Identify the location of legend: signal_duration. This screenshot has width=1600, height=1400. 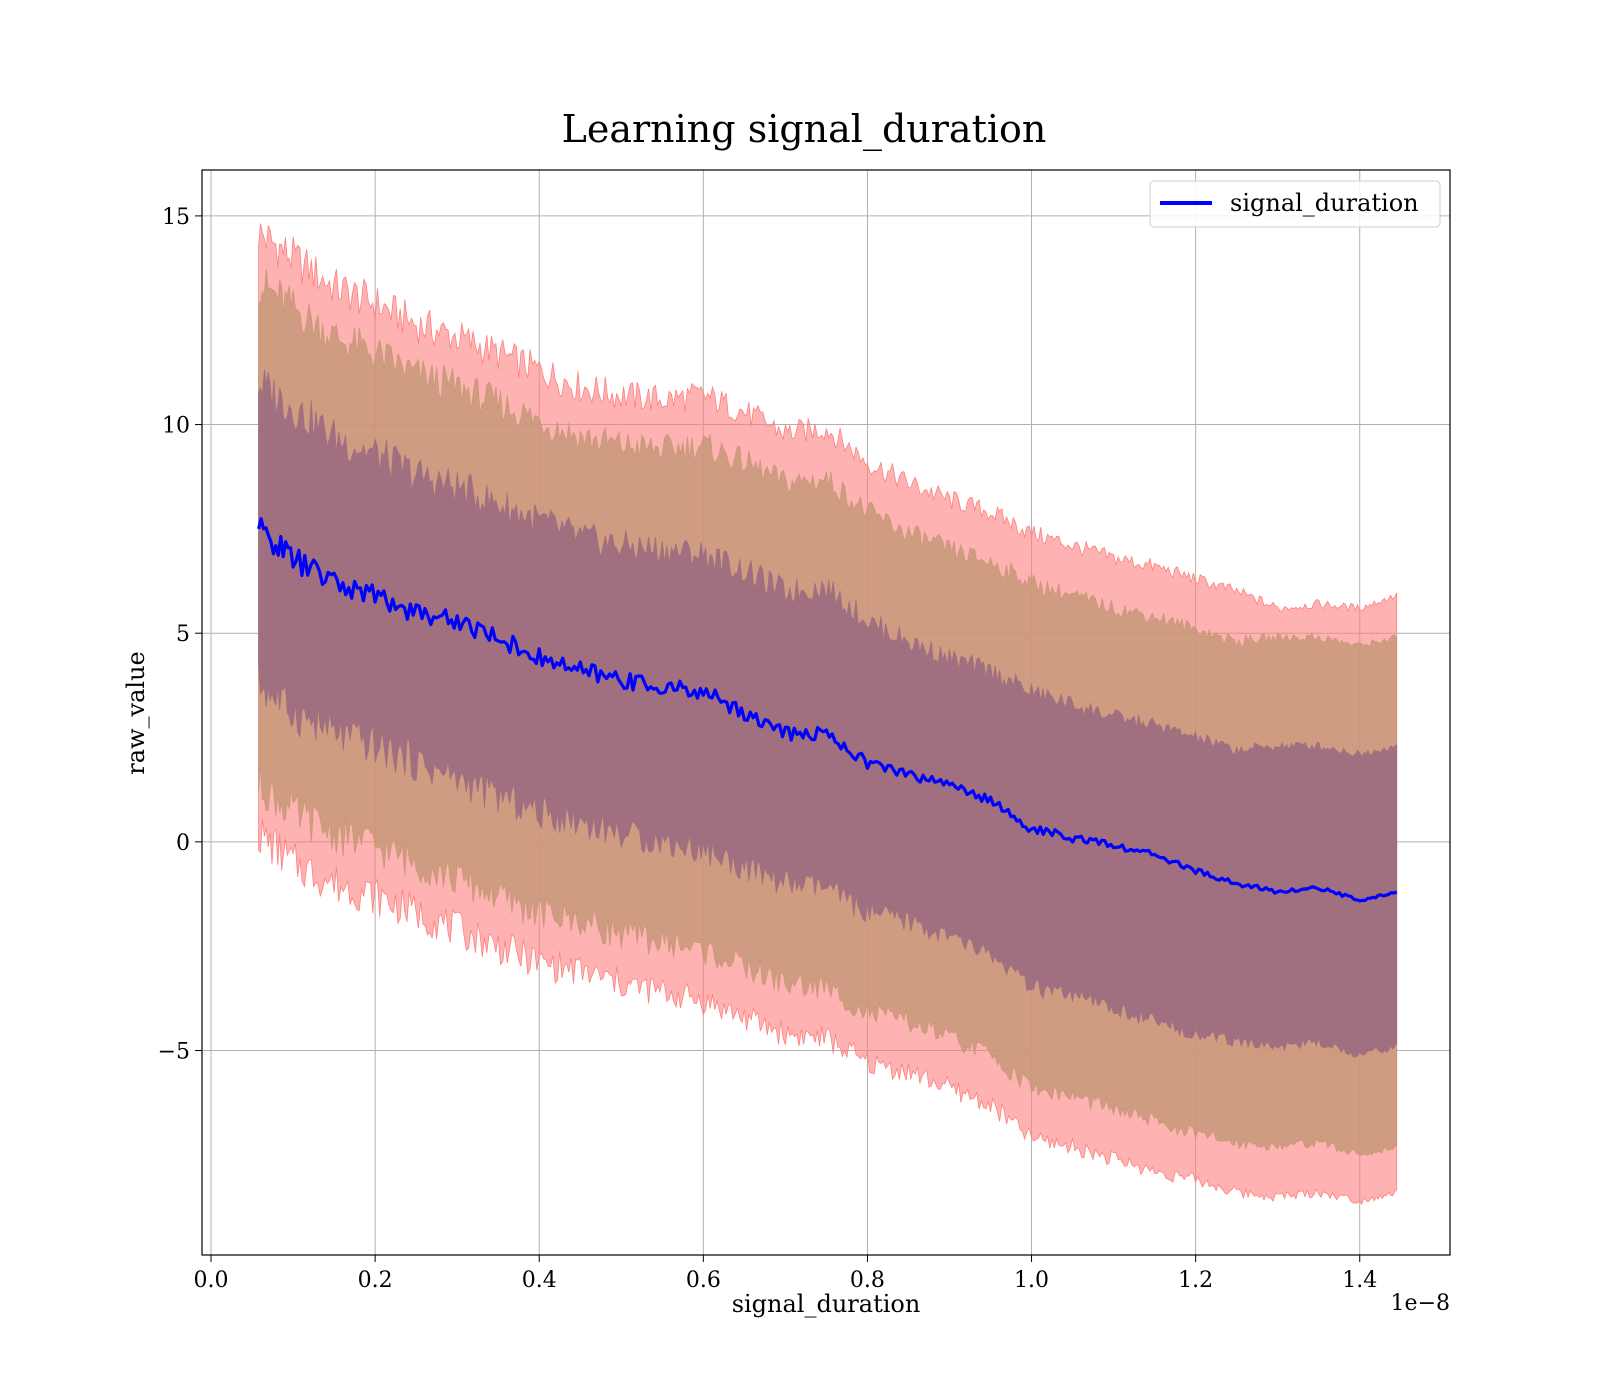
(1295, 204).